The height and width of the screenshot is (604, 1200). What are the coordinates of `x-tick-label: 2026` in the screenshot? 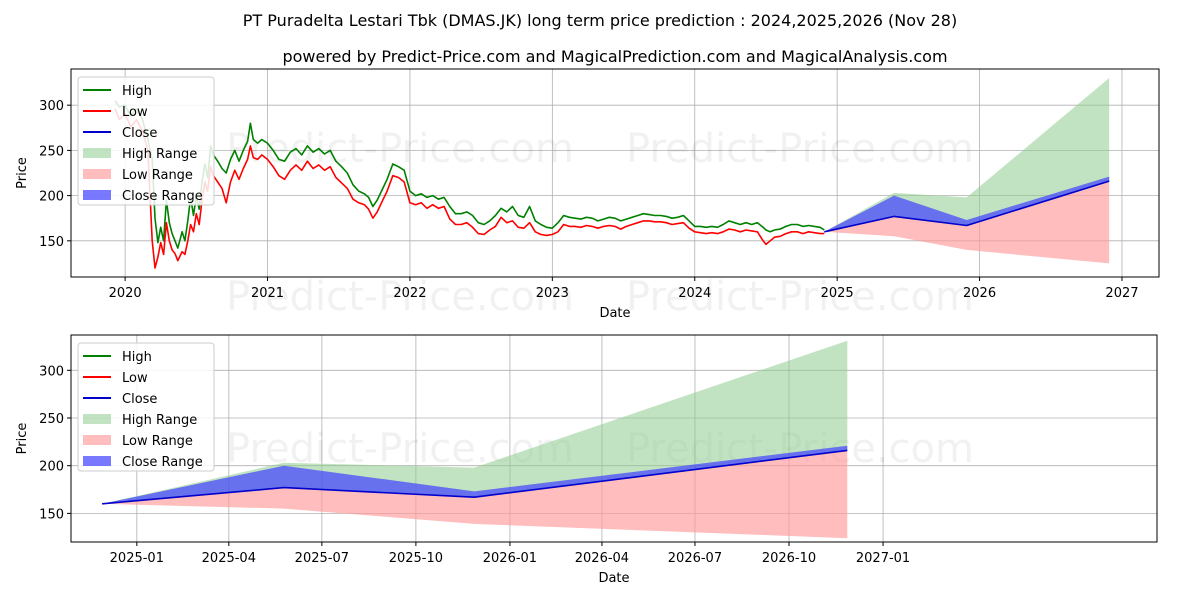 It's located at (979, 293).